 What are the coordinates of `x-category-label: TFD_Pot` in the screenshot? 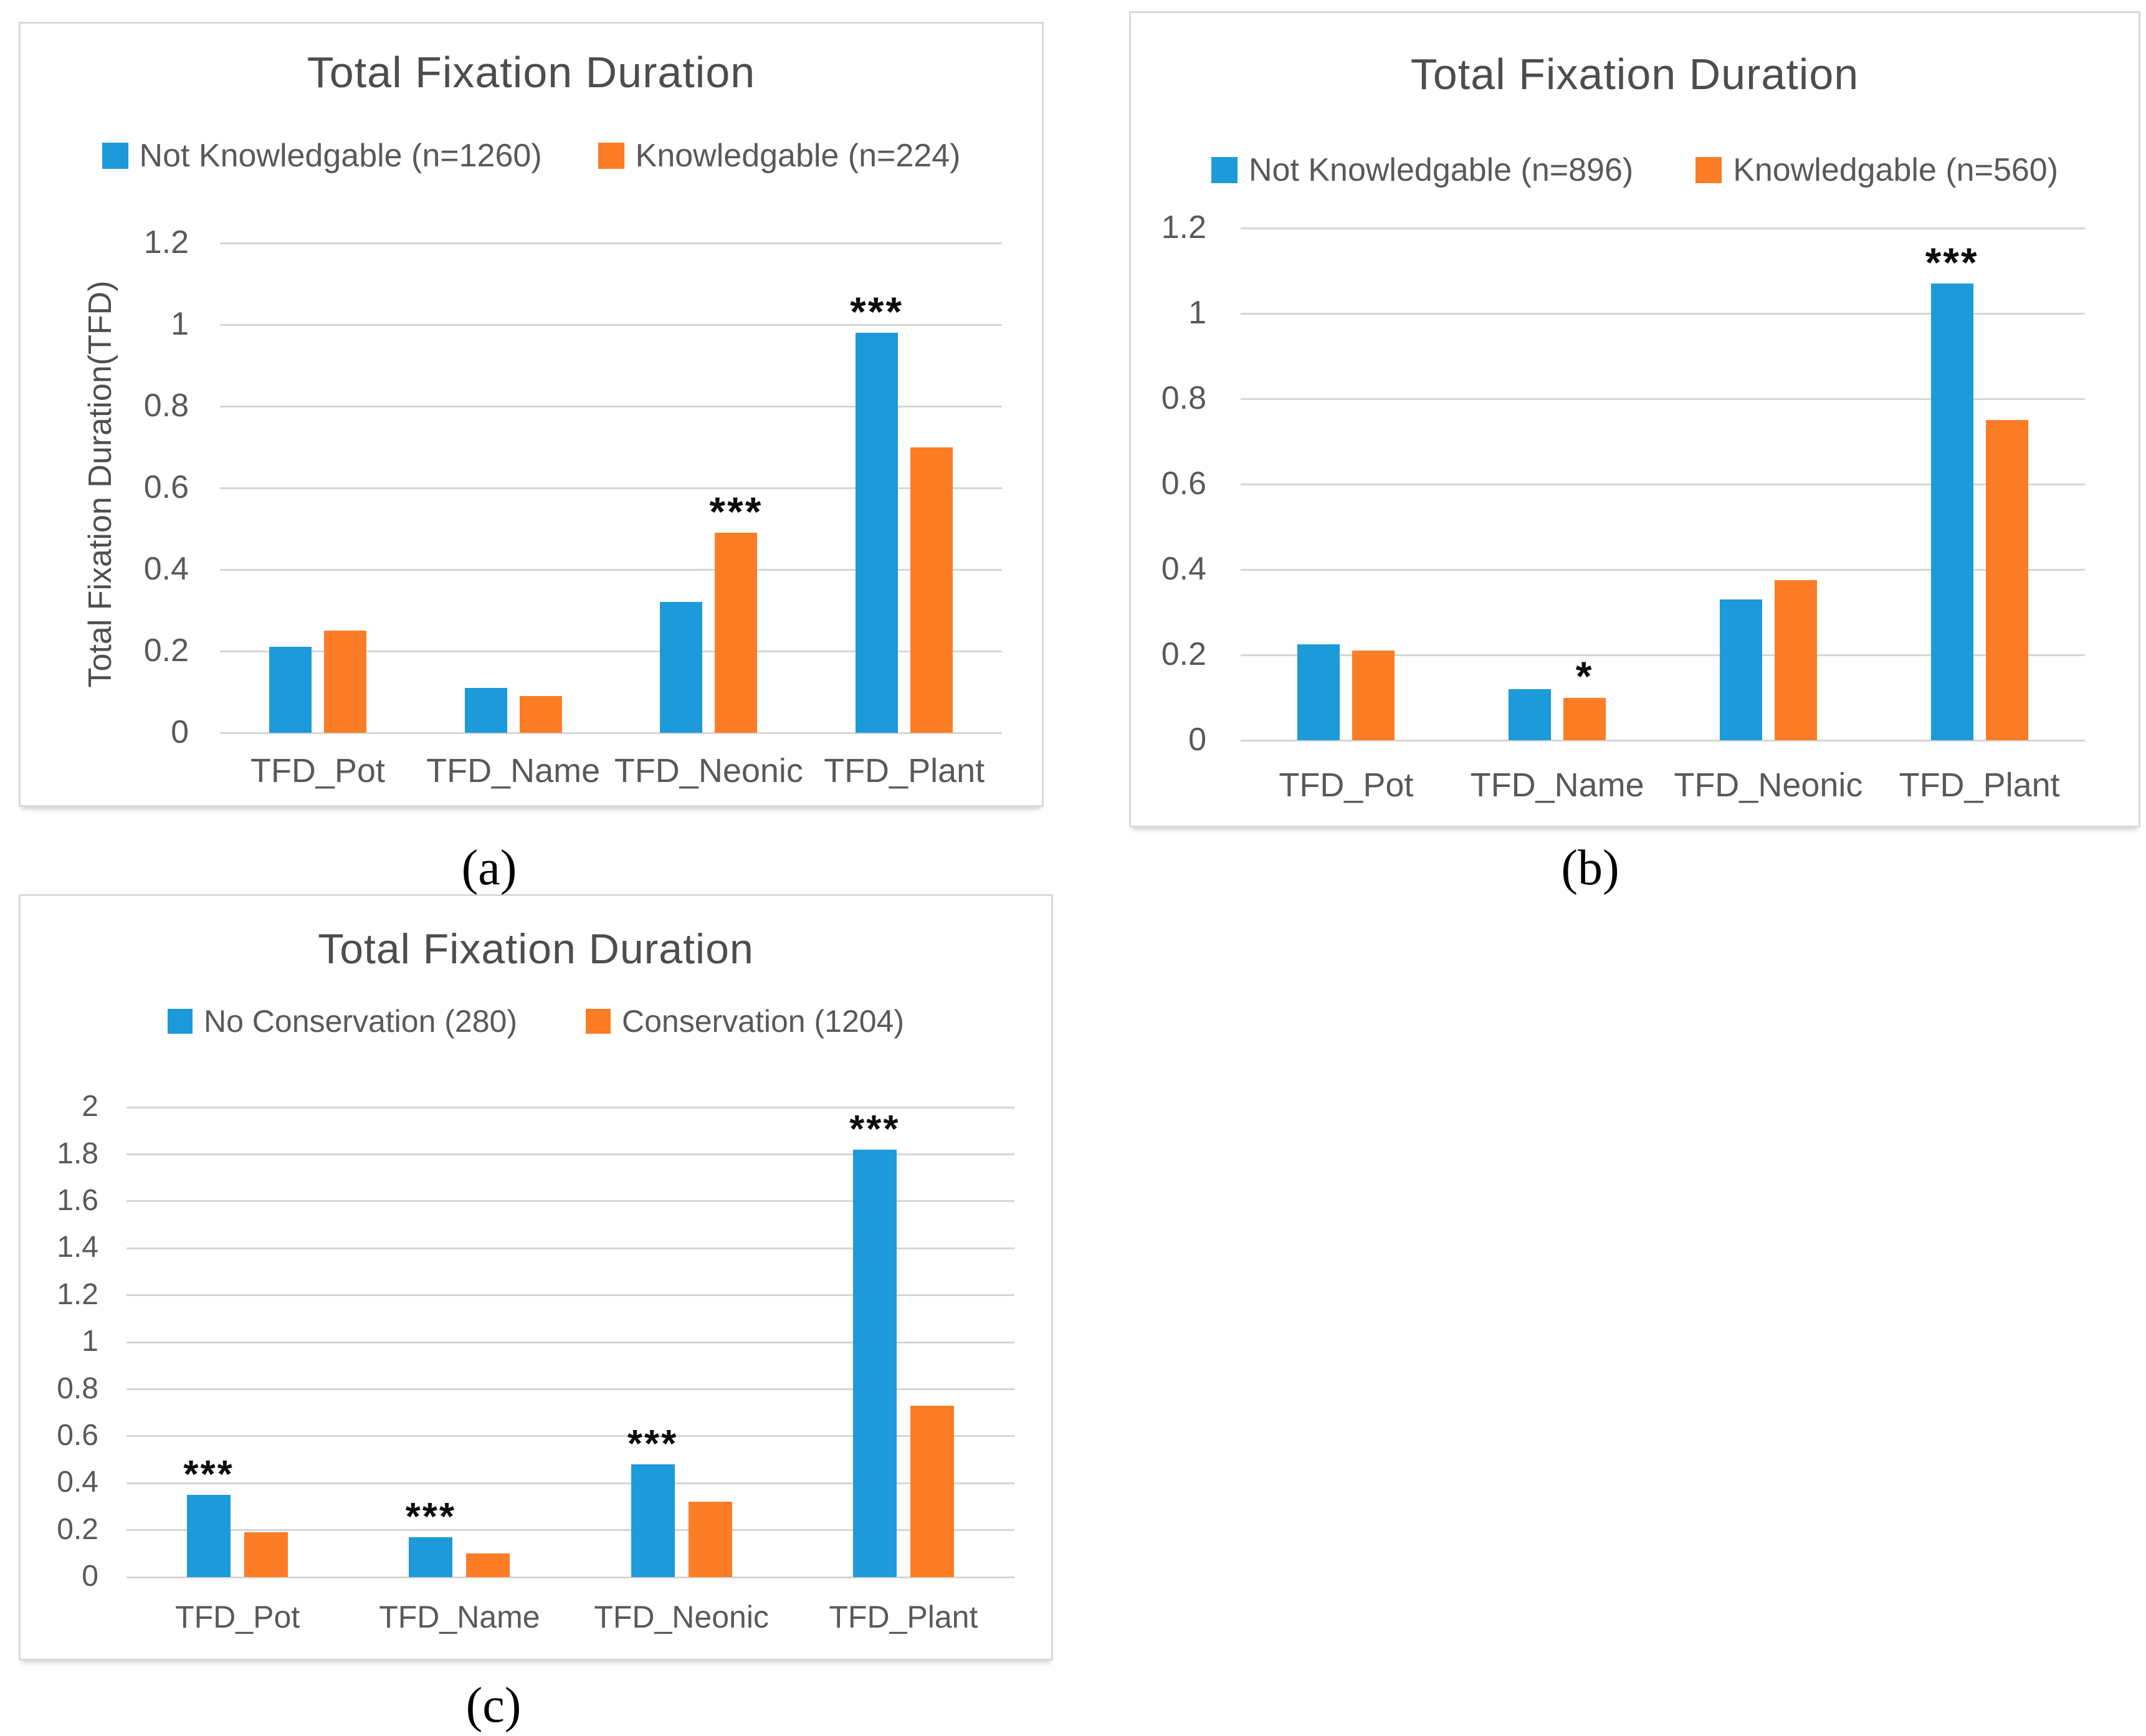 It's located at (1346, 785).